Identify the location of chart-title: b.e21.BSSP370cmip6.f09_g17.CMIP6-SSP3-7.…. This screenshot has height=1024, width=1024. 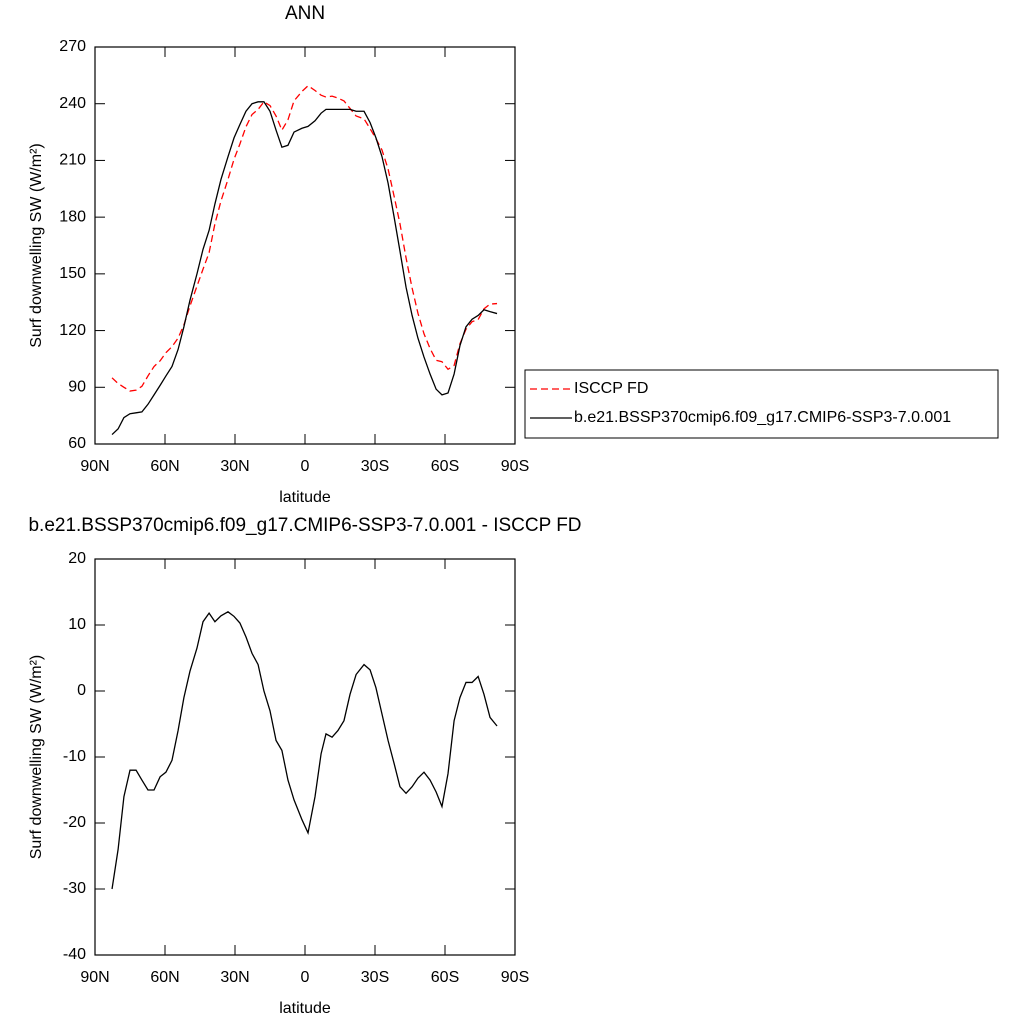
(304, 525).